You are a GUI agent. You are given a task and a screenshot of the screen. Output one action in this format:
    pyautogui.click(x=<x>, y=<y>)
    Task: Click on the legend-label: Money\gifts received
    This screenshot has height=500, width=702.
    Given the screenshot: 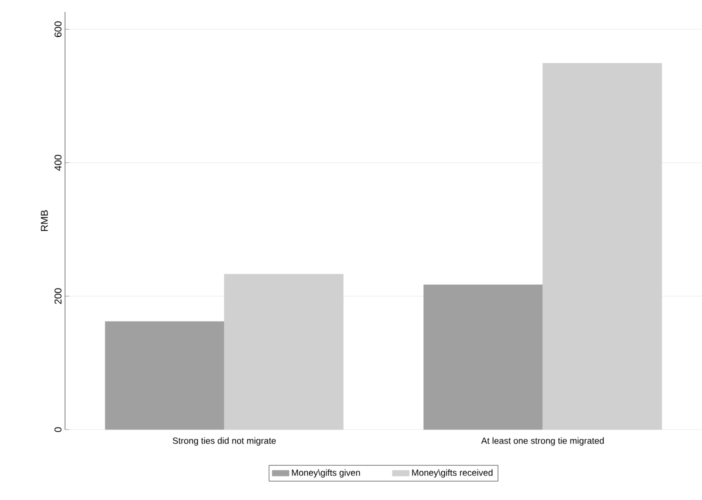 What is the action you would take?
    pyautogui.click(x=452, y=473)
    